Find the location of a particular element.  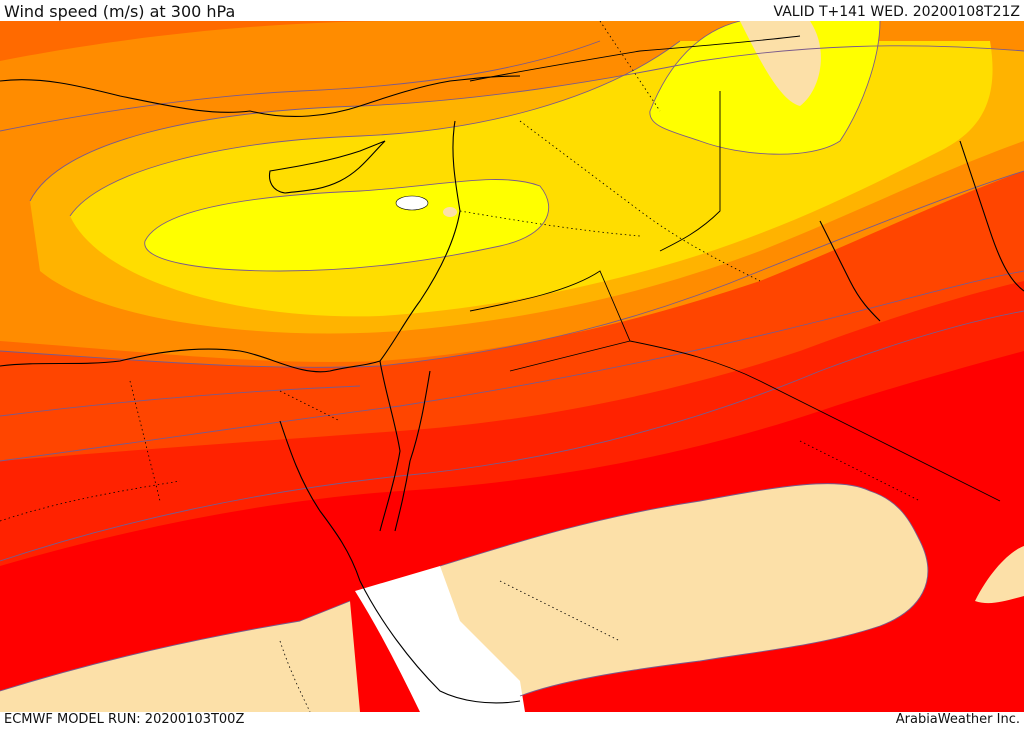

coast-gulf is located at coordinates (850, 271).